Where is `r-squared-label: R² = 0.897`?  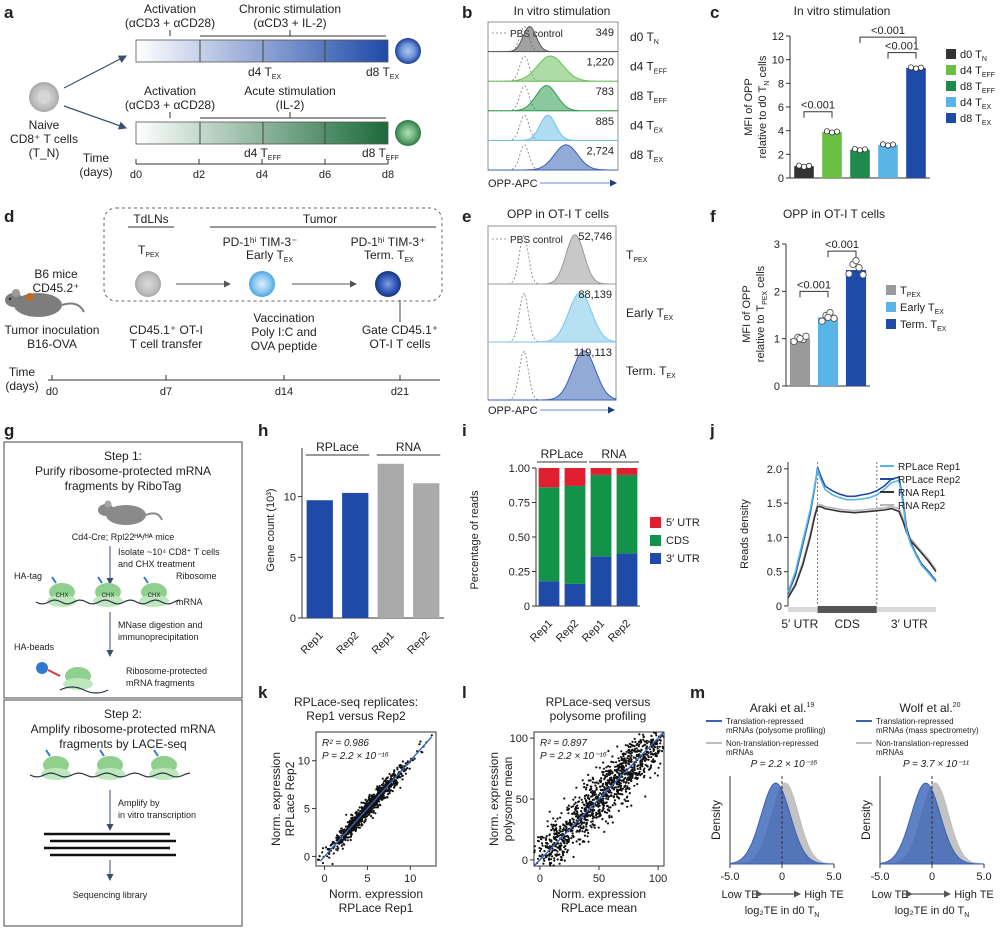 r-squared-label: R² = 0.897 is located at coordinates (563, 743).